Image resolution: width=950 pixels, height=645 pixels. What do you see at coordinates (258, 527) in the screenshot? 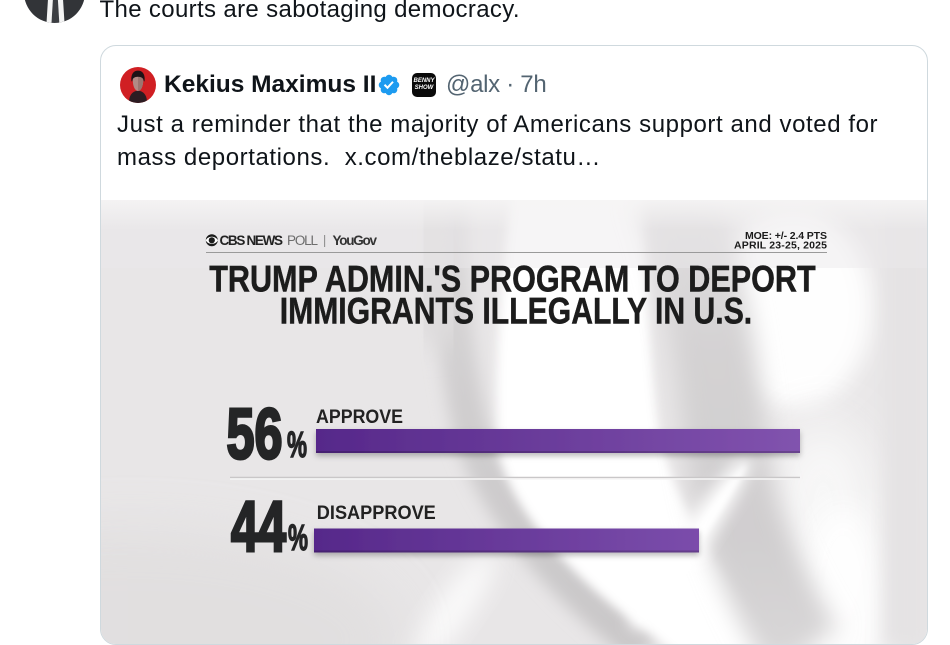
I see `svg-text: 44` at bounding box center [258, 527].